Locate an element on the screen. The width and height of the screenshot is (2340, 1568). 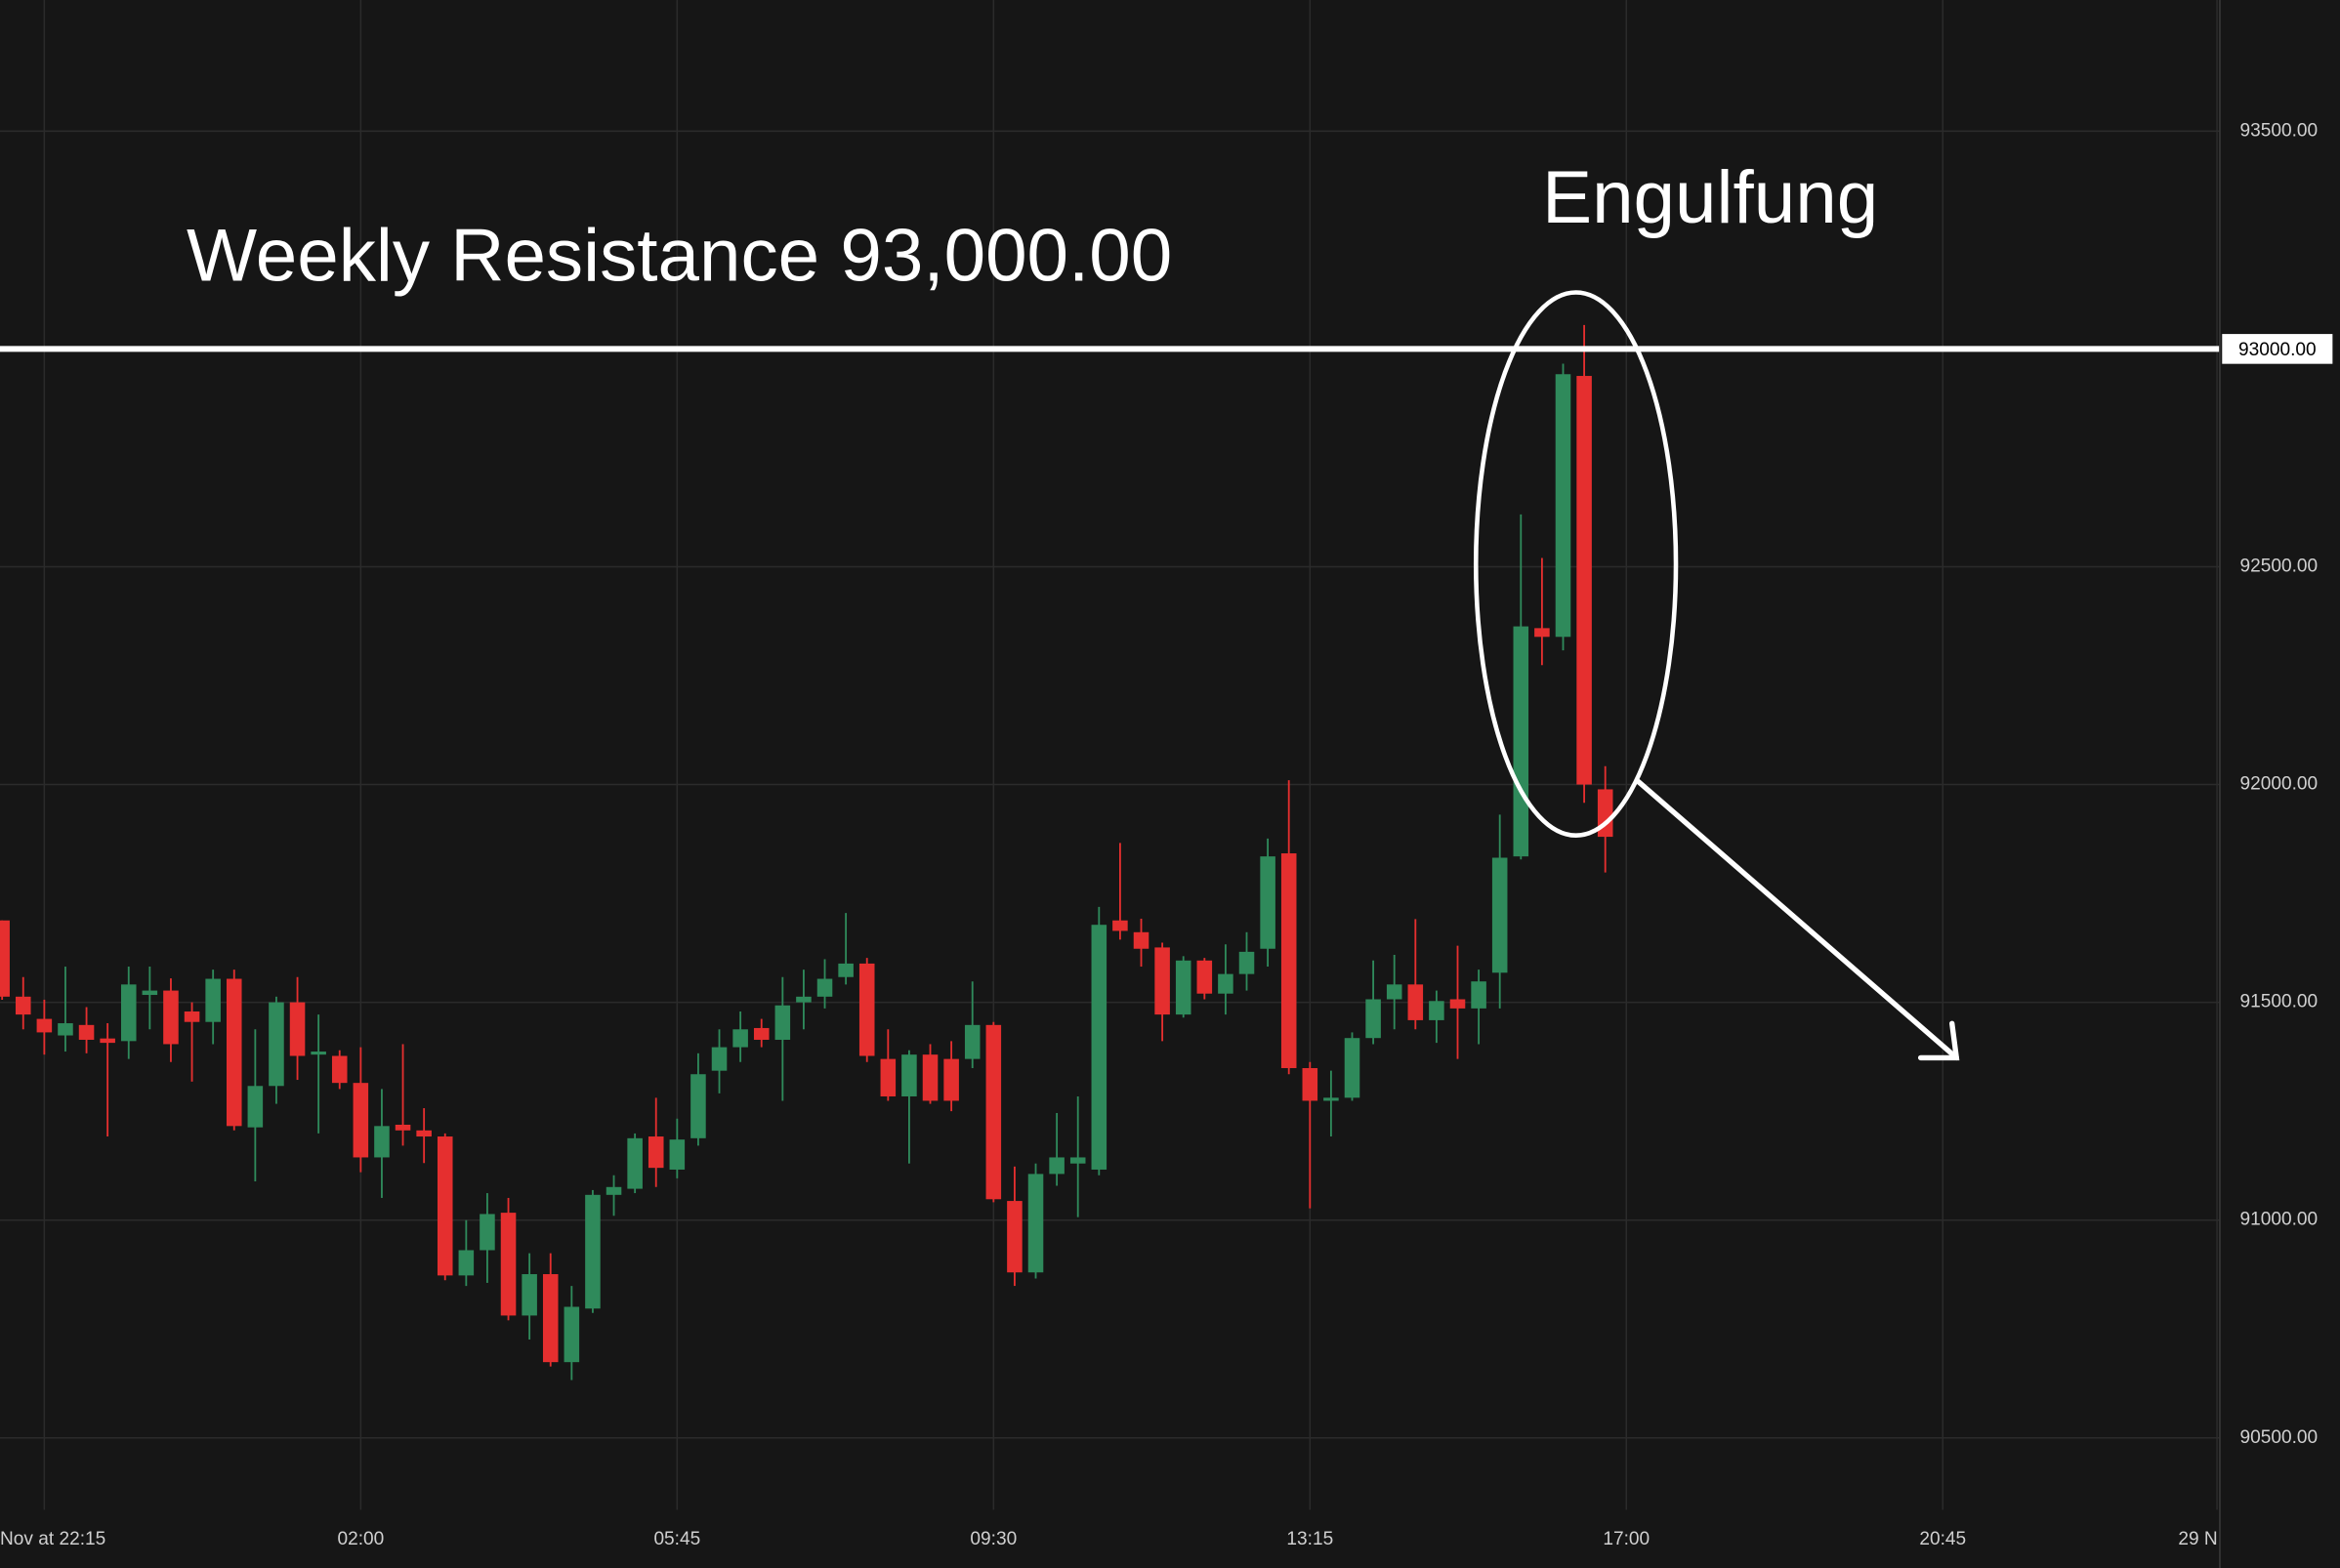
arrow-shaft is located at coordinates (1797, 920).